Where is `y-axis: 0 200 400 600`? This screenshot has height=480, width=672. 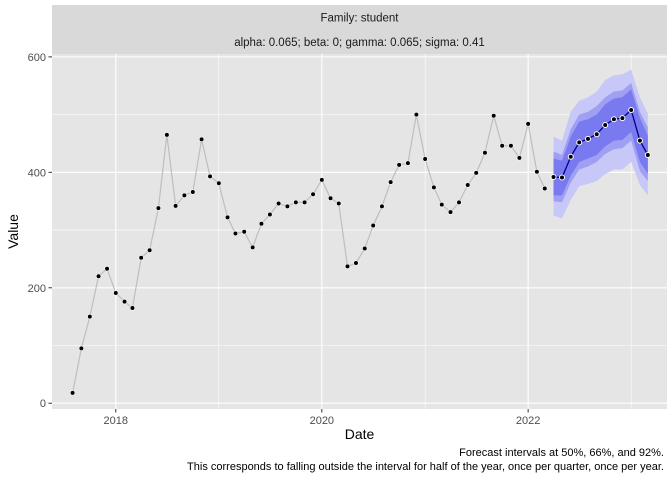 y-axis: 0 200 400 600 is located at coordinates (40, 231).